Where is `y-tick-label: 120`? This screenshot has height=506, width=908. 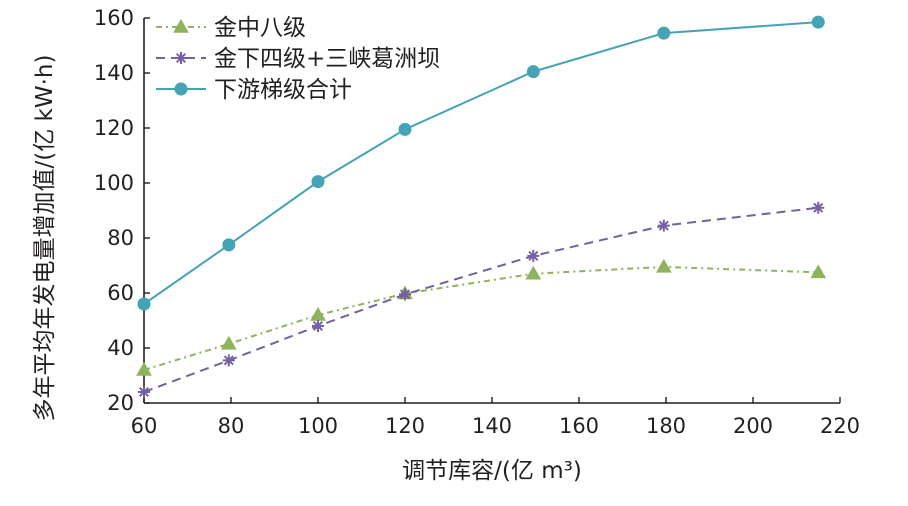 y-tick-label: 120 is located at coordinates (114, 128).